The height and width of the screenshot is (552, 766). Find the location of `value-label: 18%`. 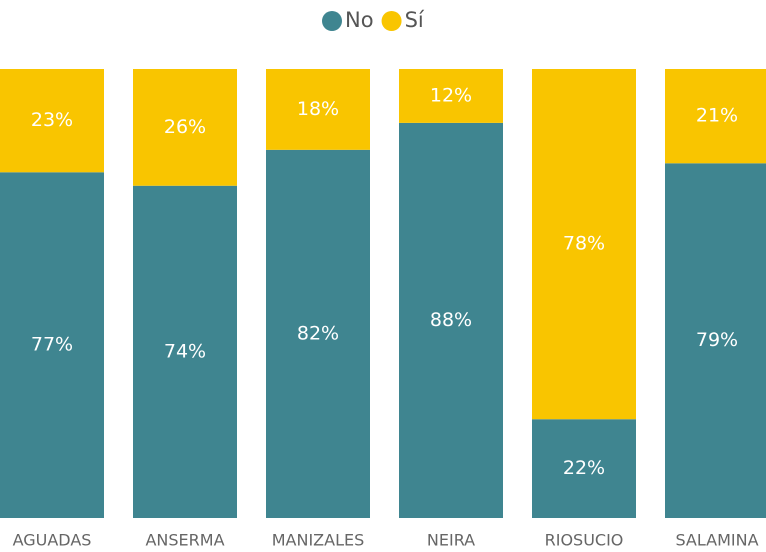

value-label: 18% is located at coordinates (318, 109).